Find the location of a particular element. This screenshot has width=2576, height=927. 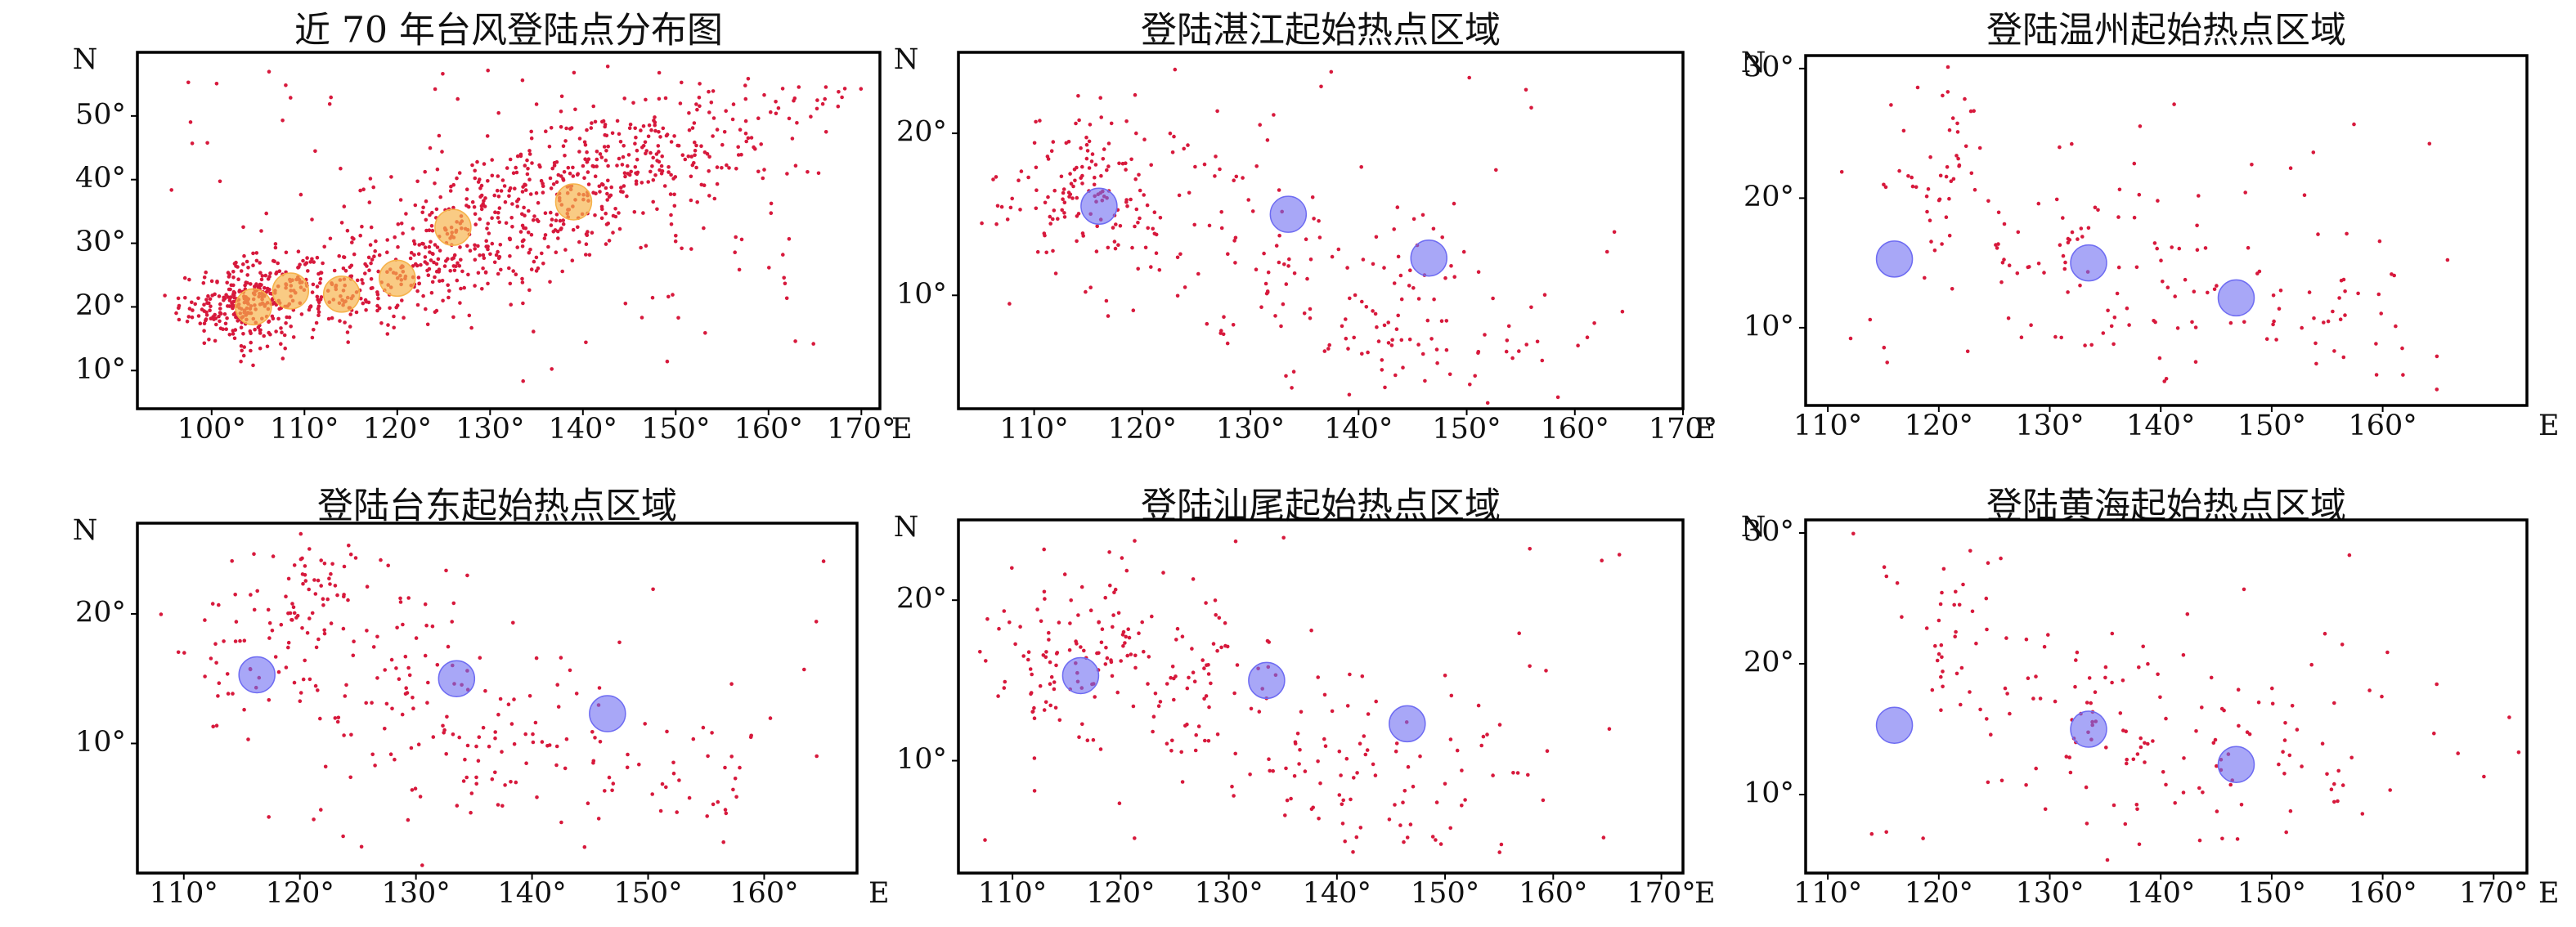

landing-points is located at coordinates (493, 699).